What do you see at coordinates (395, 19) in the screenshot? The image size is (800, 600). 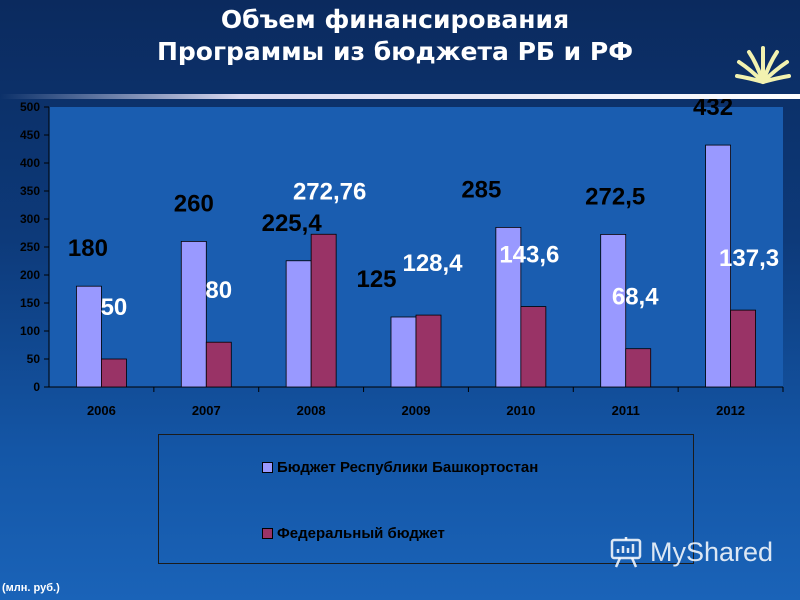 I see `chart-title-line1: Объем финансирования` at bounding box center [395, 19].